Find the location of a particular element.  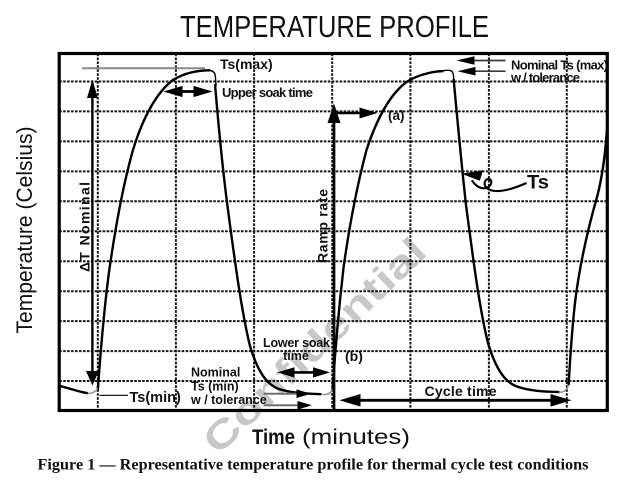

svg-text: Upper soak time is located at coordinates (267, 92).